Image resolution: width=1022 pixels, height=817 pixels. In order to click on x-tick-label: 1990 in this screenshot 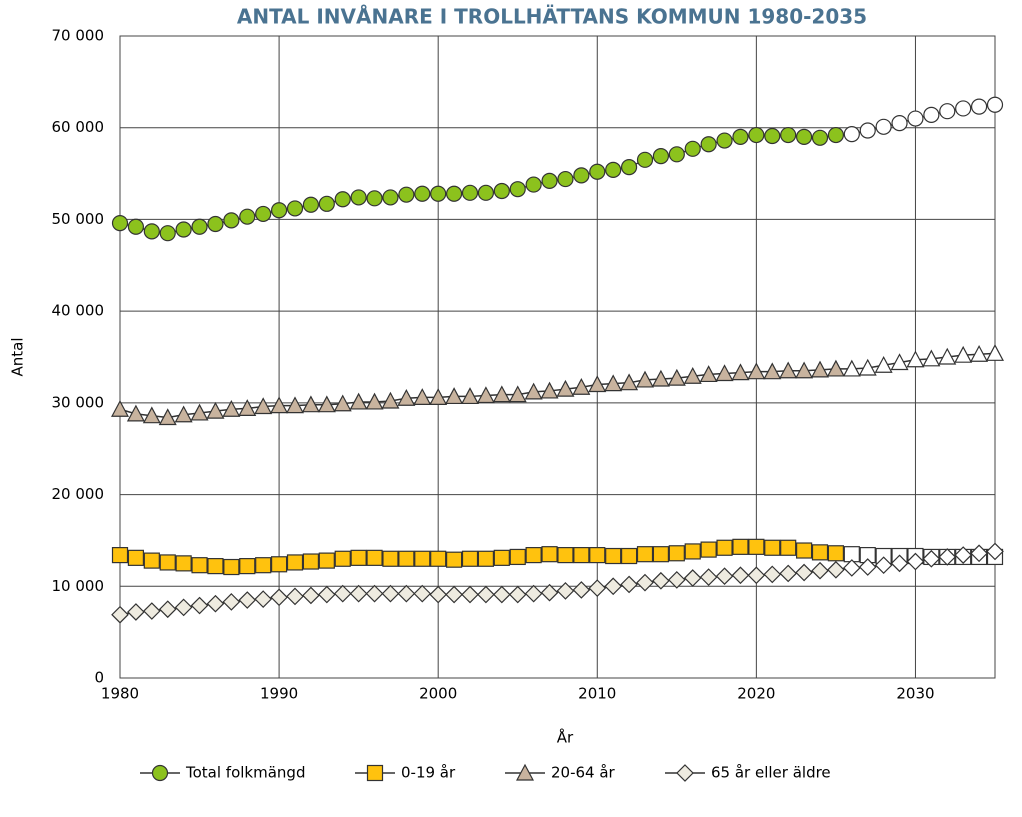, I will do `click(279, 694)`.